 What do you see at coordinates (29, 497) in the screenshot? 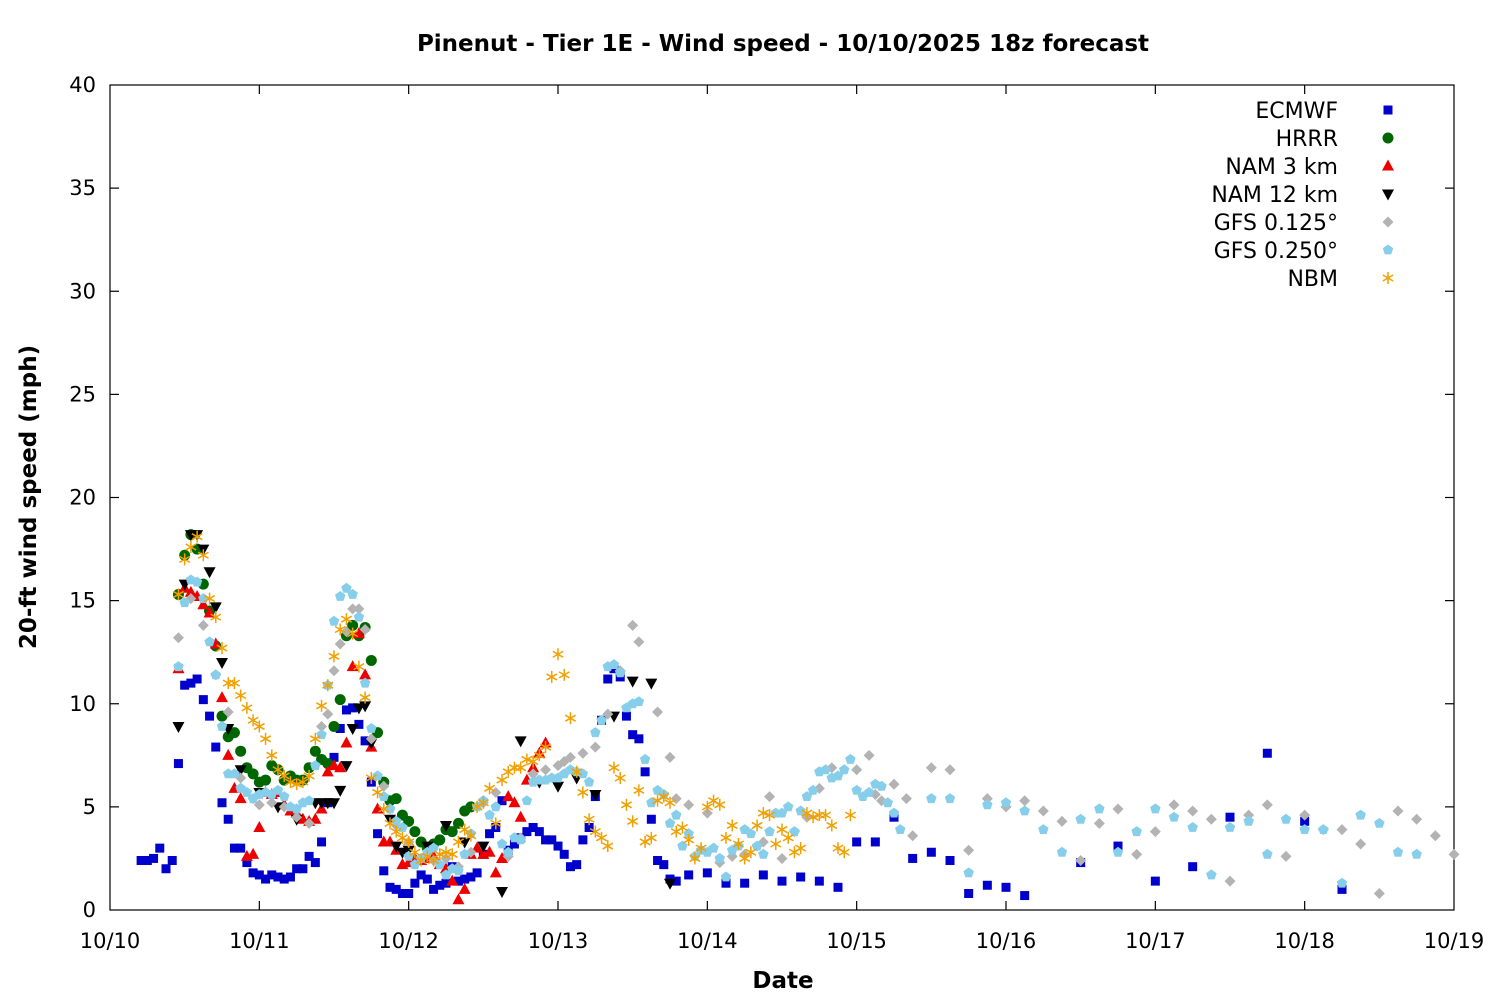
I see `y-axis-label: 20-ft wind speed (mph)` at bounding box center [29, 497].